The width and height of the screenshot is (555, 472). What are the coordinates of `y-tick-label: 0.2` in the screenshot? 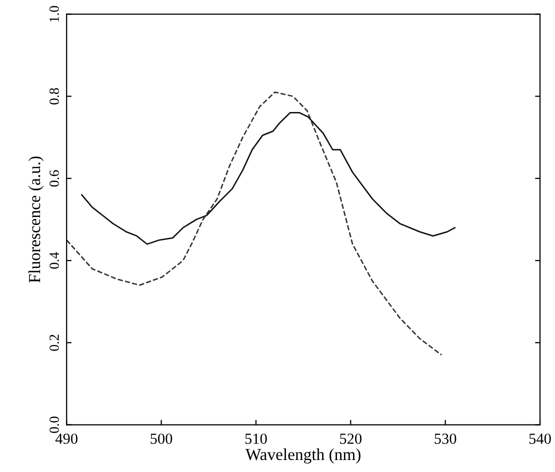 It's located at (54, 342).